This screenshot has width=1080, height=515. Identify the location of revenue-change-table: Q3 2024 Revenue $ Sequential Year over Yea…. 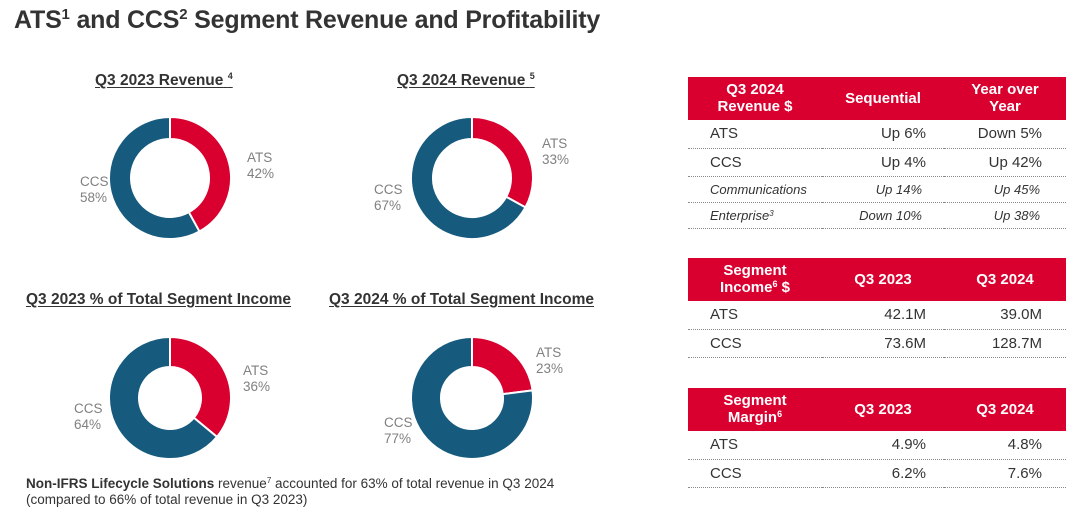
(877, 153).